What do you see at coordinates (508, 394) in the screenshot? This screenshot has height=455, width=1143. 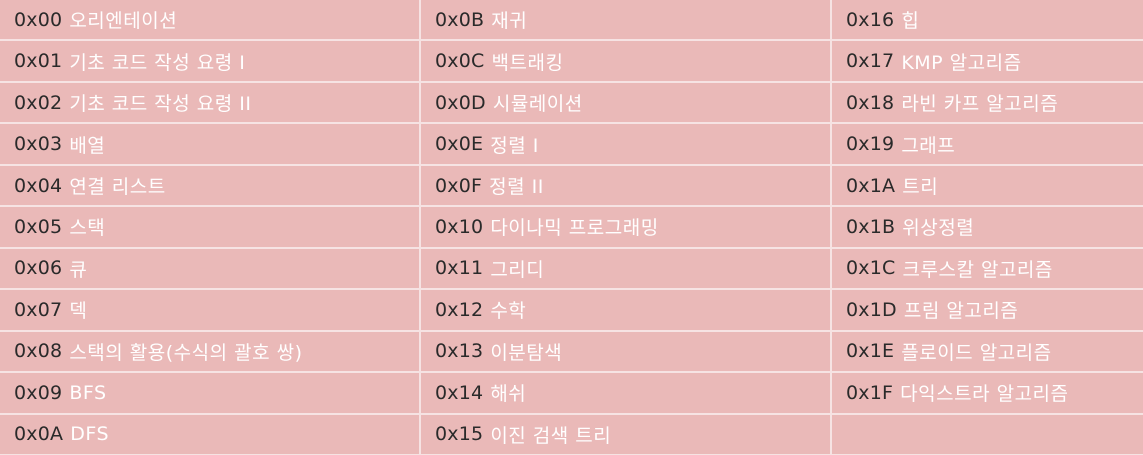 I see `lesson-title: 해쉬` at bounding box center [508, 394].